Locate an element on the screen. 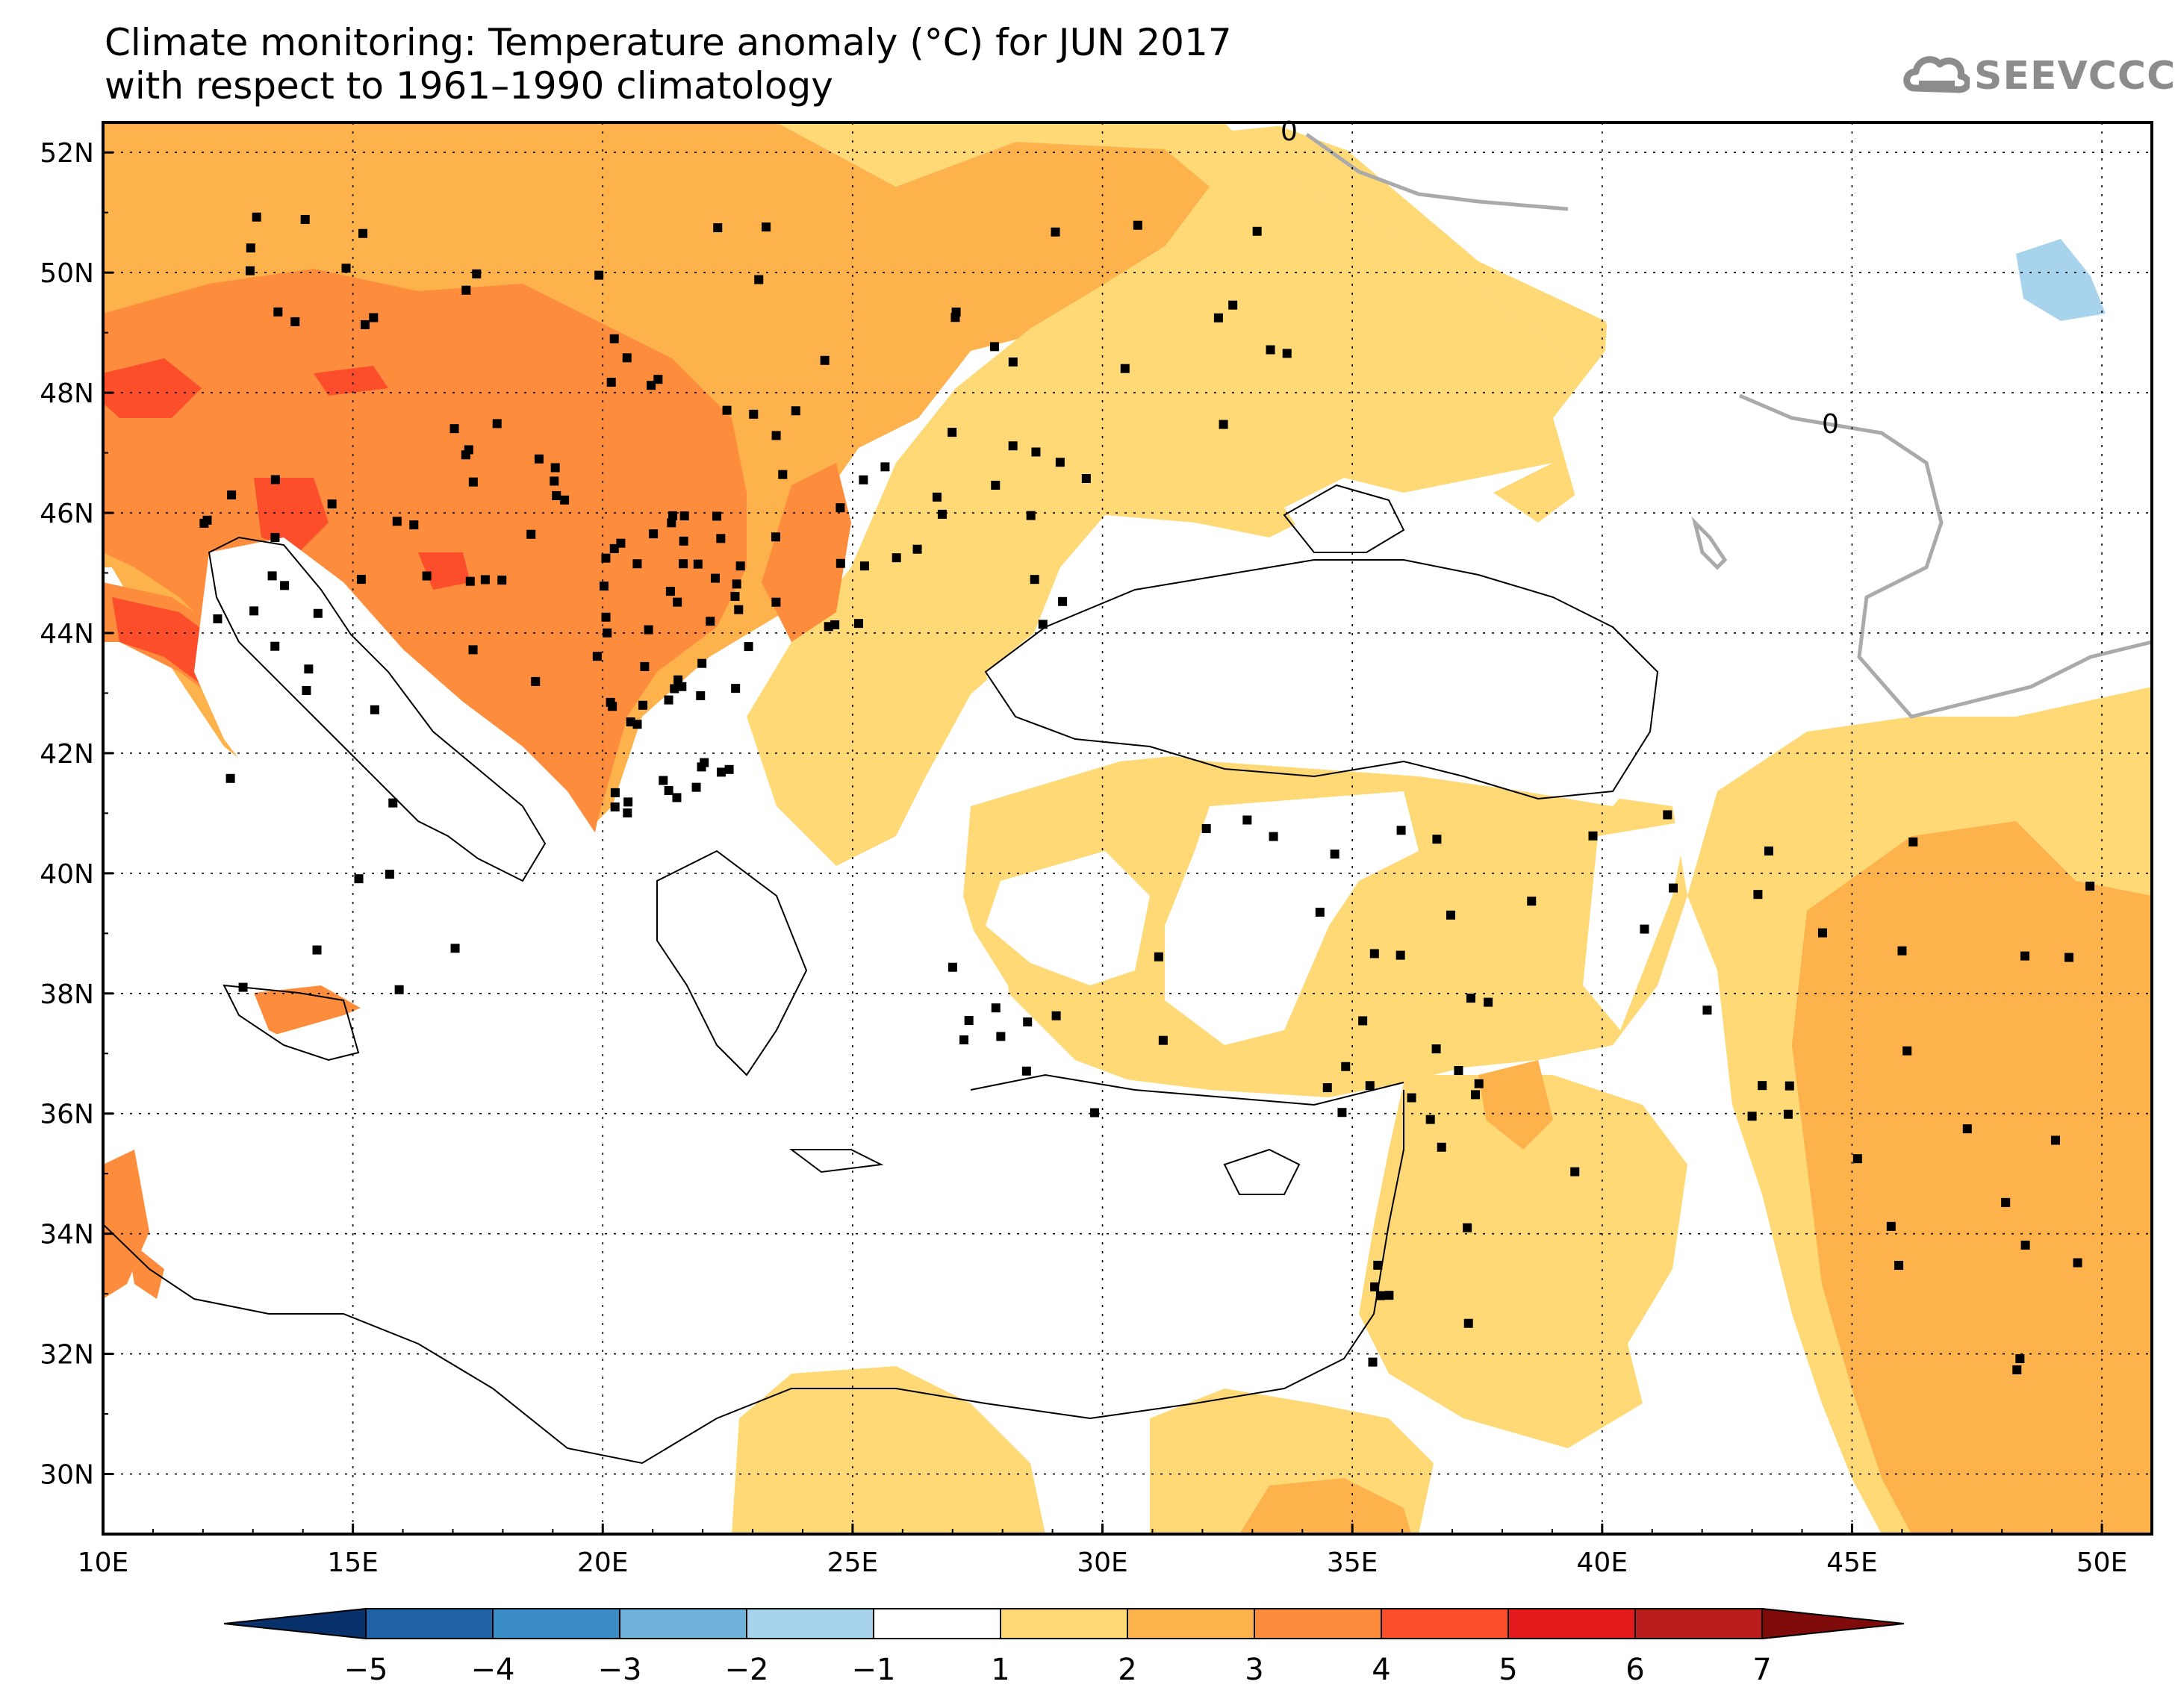 The width and height of the screenshot is (2175, 1708). y-tick-label: 32N is located at coordinates (67, 1355).